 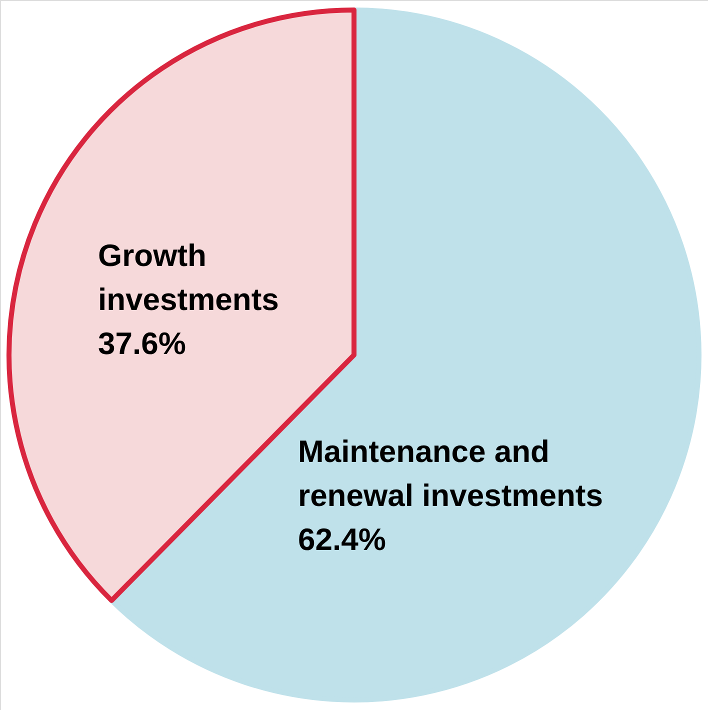 I want to click on slice-label: Maintenance and renewal investments, so click(x=450, y=473).